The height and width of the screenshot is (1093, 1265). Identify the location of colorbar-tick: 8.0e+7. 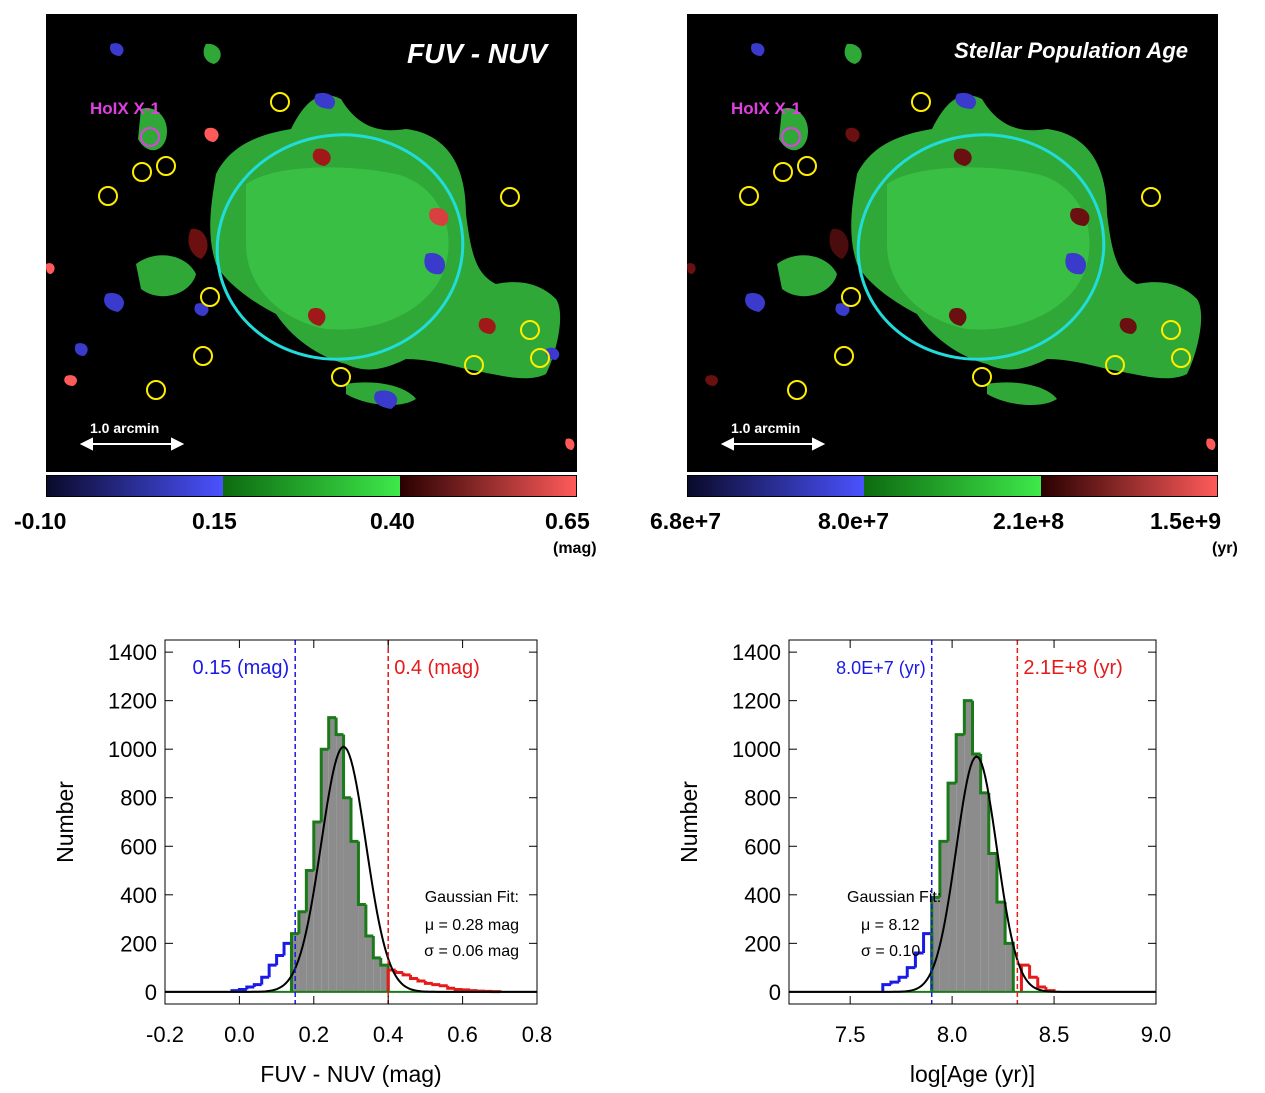
(853, 521).